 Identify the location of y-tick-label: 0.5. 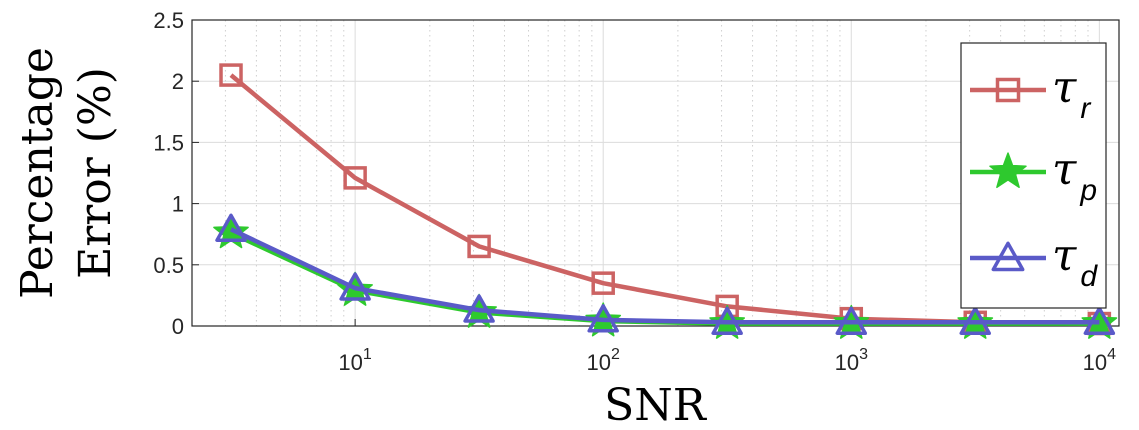
(168, 265).